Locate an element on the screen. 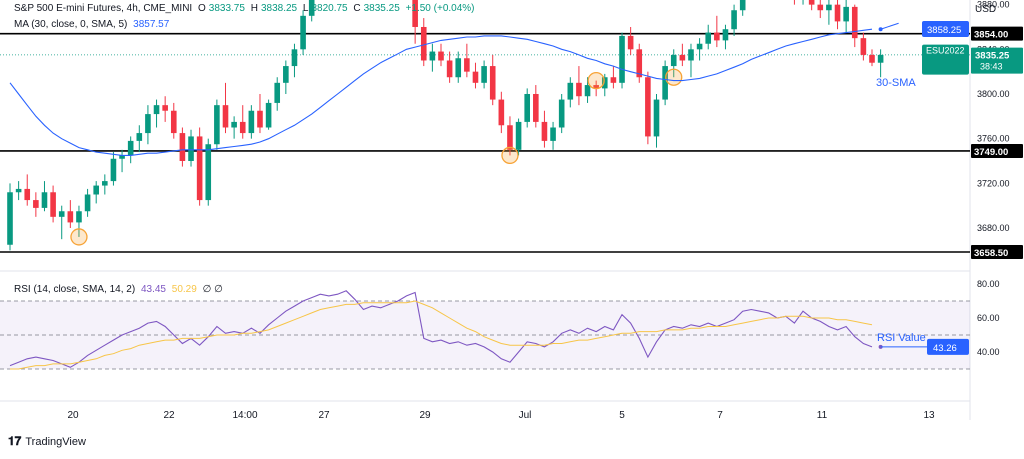 The image size is (1024, 459). ma-tag-label: 30-SMA is located at coordinates (896, 83).